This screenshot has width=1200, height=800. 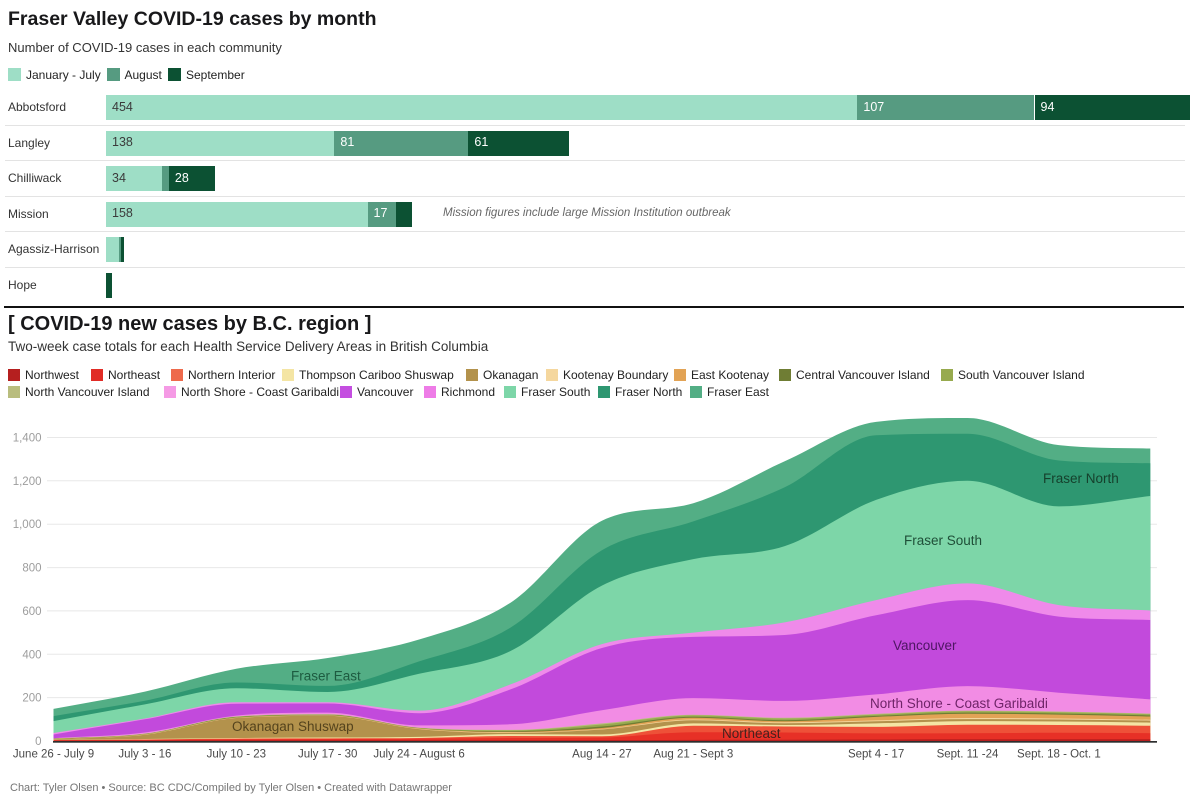 I want to click on svg-text: 0, so click(x=38, y=742).